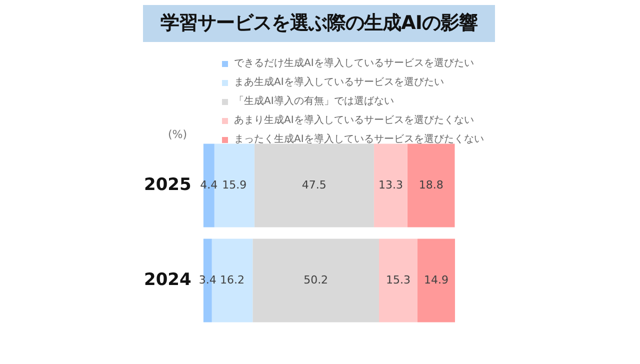  I want to click on legend-label: まったく生成AIを導入しているサービスを選びたくない, so click(359, 139).